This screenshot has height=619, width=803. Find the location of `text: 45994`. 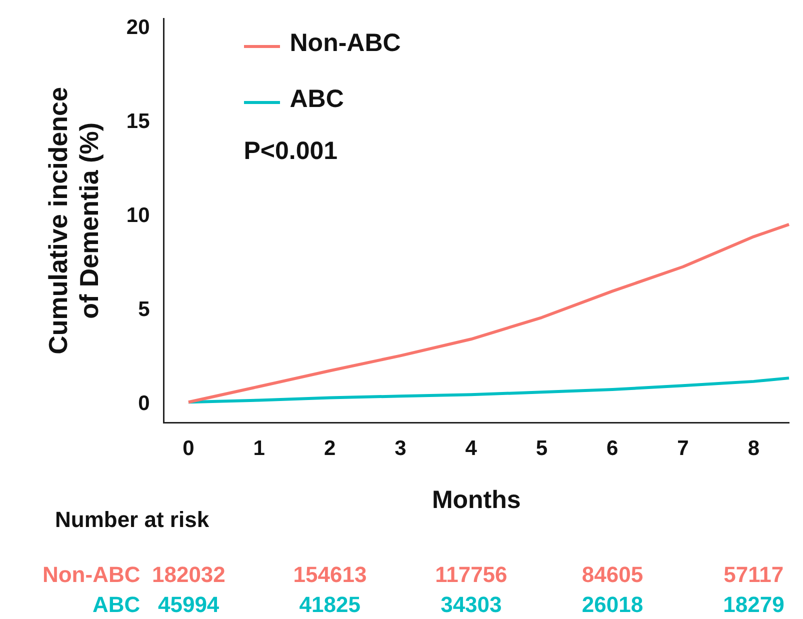

text: 45994 is located at coordinates (189, 605).